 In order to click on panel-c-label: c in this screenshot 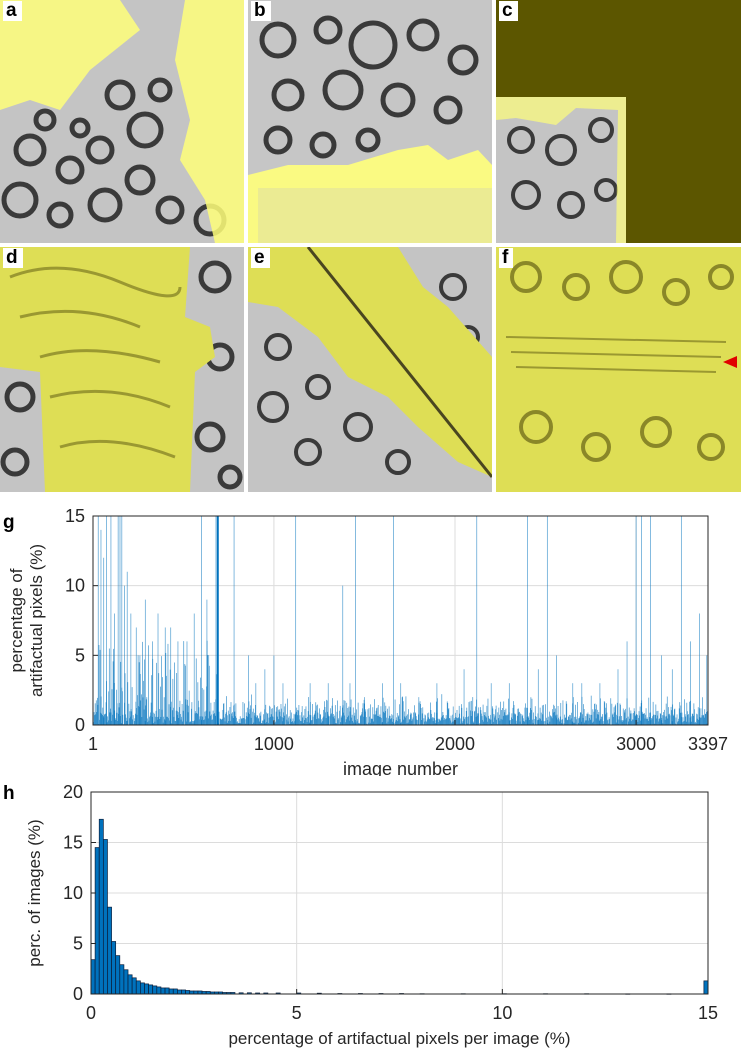, I will do `click(508, 11)`.